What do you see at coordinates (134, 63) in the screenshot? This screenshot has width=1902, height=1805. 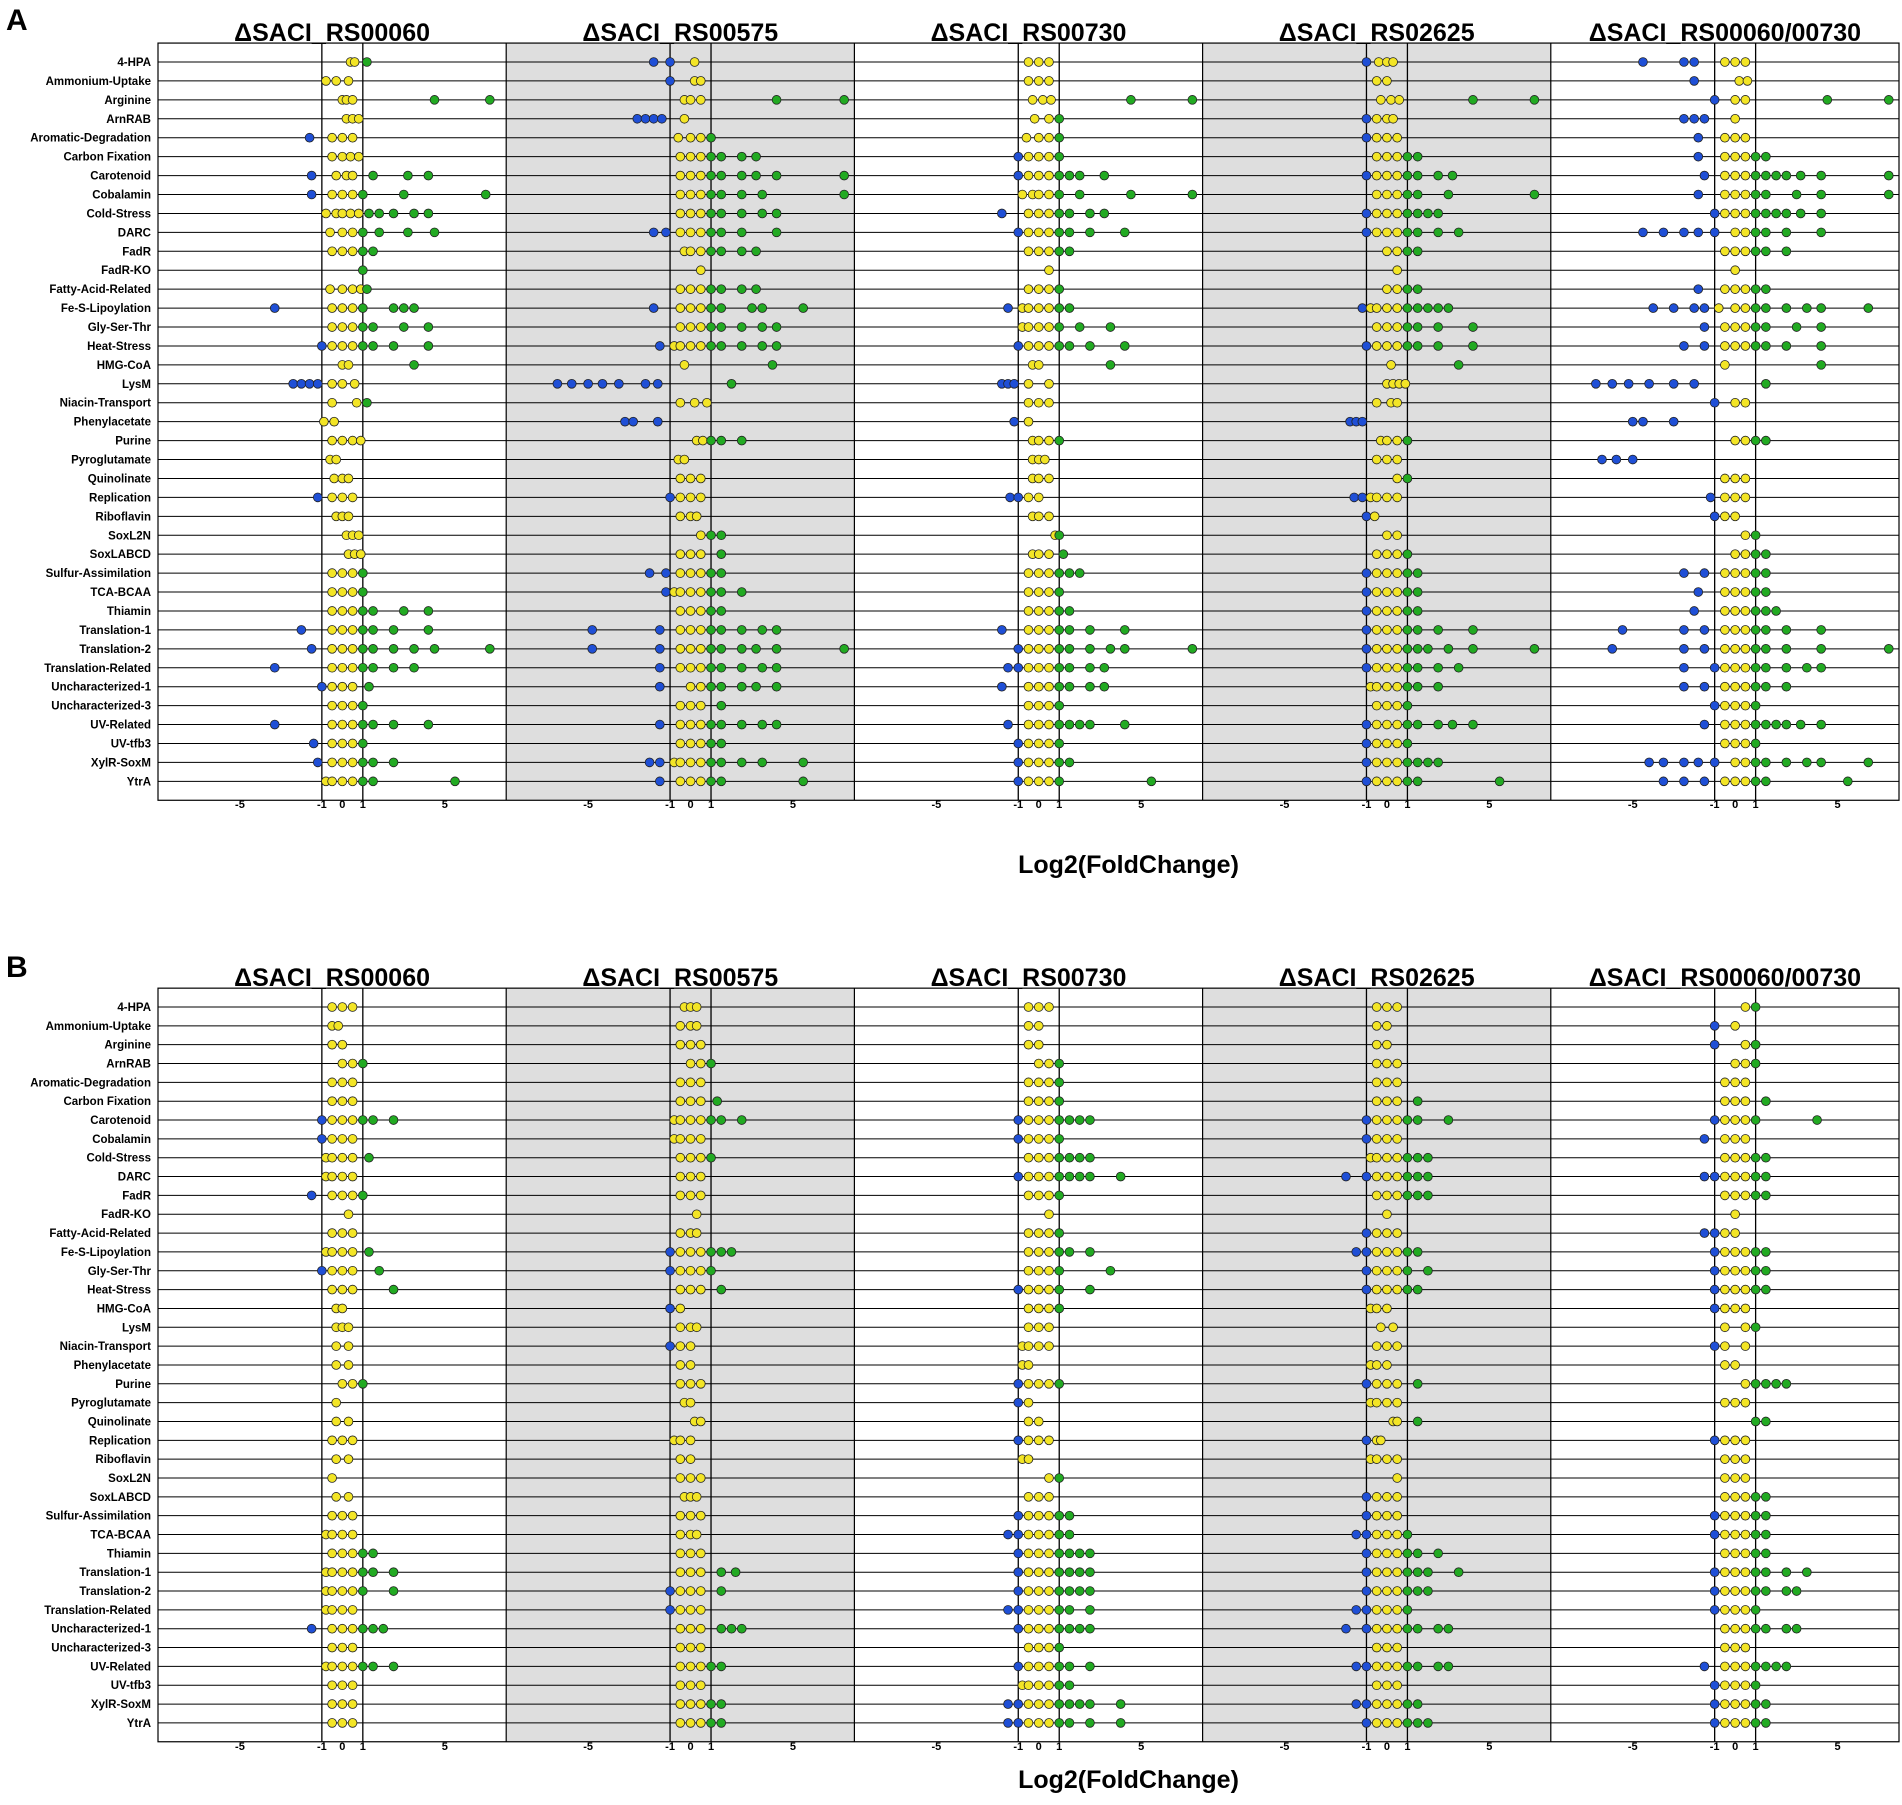 I see `category-label: 4-HPA` at bounding box center [134, 63].